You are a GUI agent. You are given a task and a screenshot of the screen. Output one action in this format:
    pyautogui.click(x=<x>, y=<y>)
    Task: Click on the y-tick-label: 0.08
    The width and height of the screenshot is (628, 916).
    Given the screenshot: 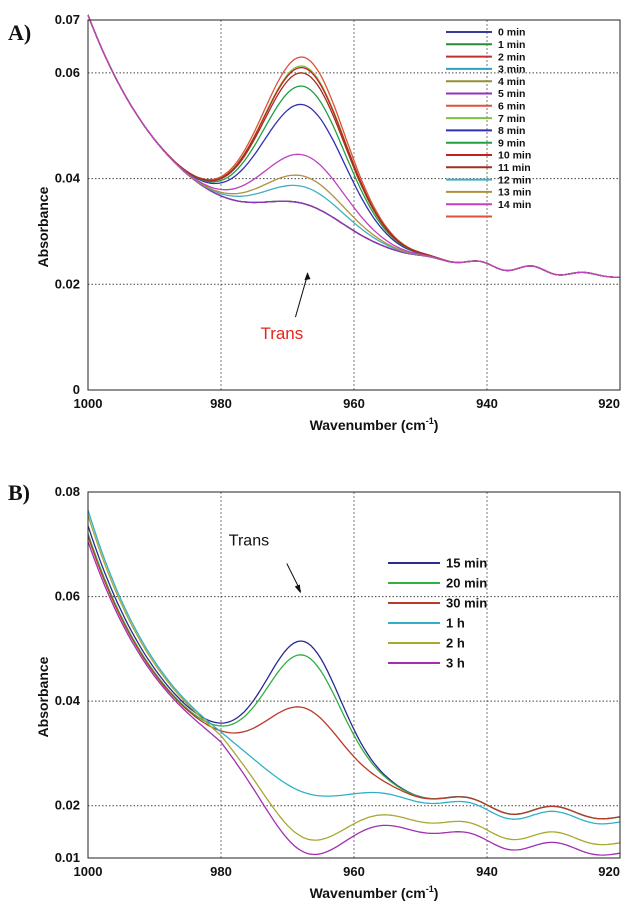 What is the action you would take?
    pyautogui.click(x=67, y=491)
    